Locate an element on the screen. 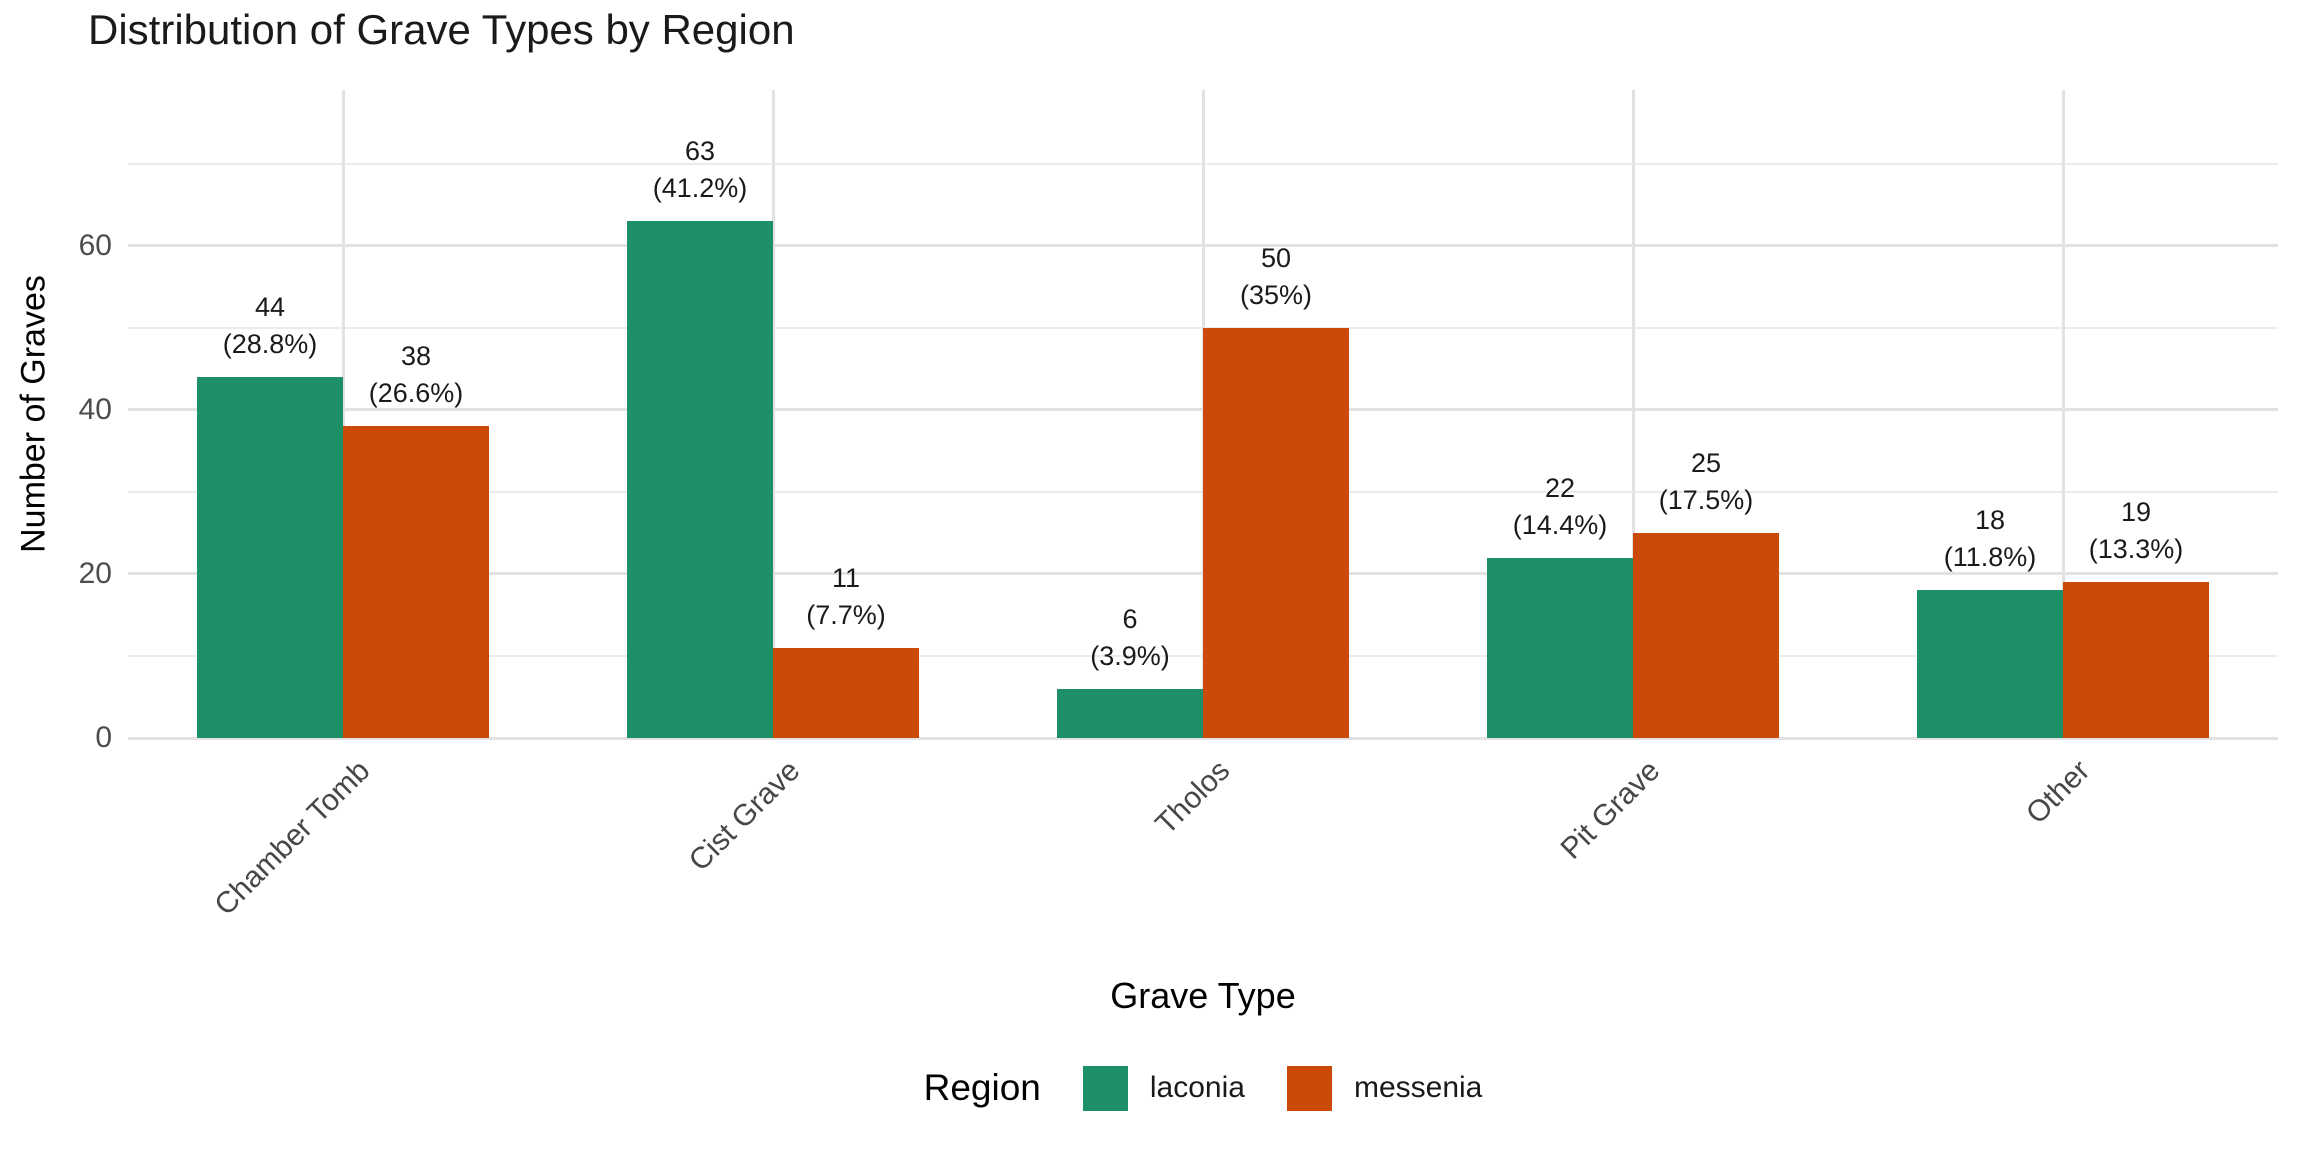  x-tick-label: Pit Grave is located at coordinates (1661, 810).